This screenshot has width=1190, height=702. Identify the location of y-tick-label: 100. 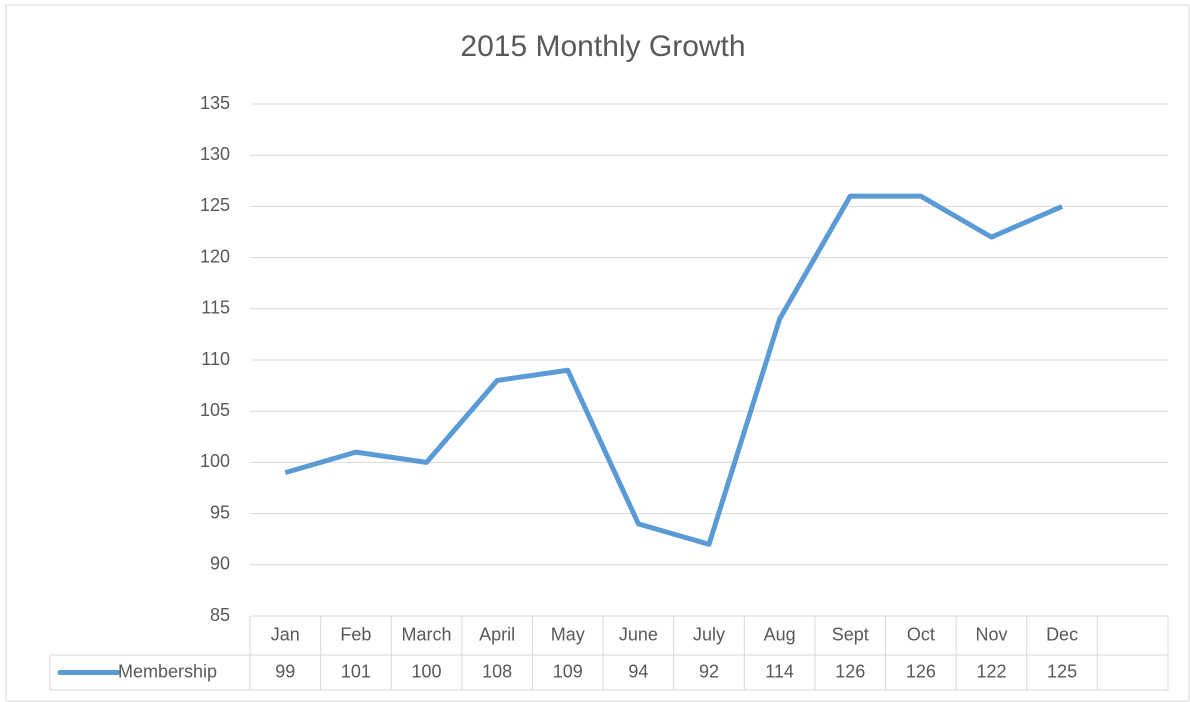
(215, 461).